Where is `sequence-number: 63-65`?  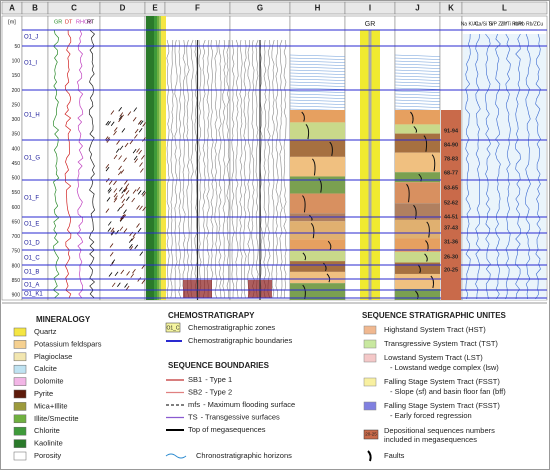 sequence-number: 63-65 is located at coordinates (451, 188).